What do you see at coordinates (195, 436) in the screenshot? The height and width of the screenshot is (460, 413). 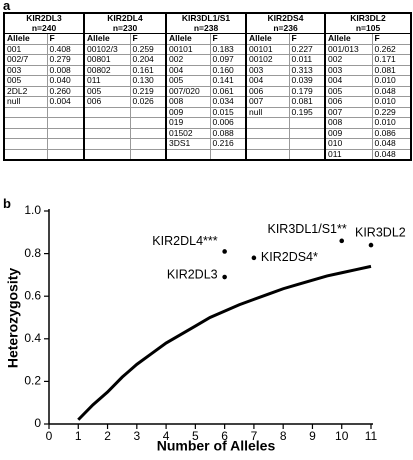 I see `x-tick-label: 5` at bounding box center [195, 436].